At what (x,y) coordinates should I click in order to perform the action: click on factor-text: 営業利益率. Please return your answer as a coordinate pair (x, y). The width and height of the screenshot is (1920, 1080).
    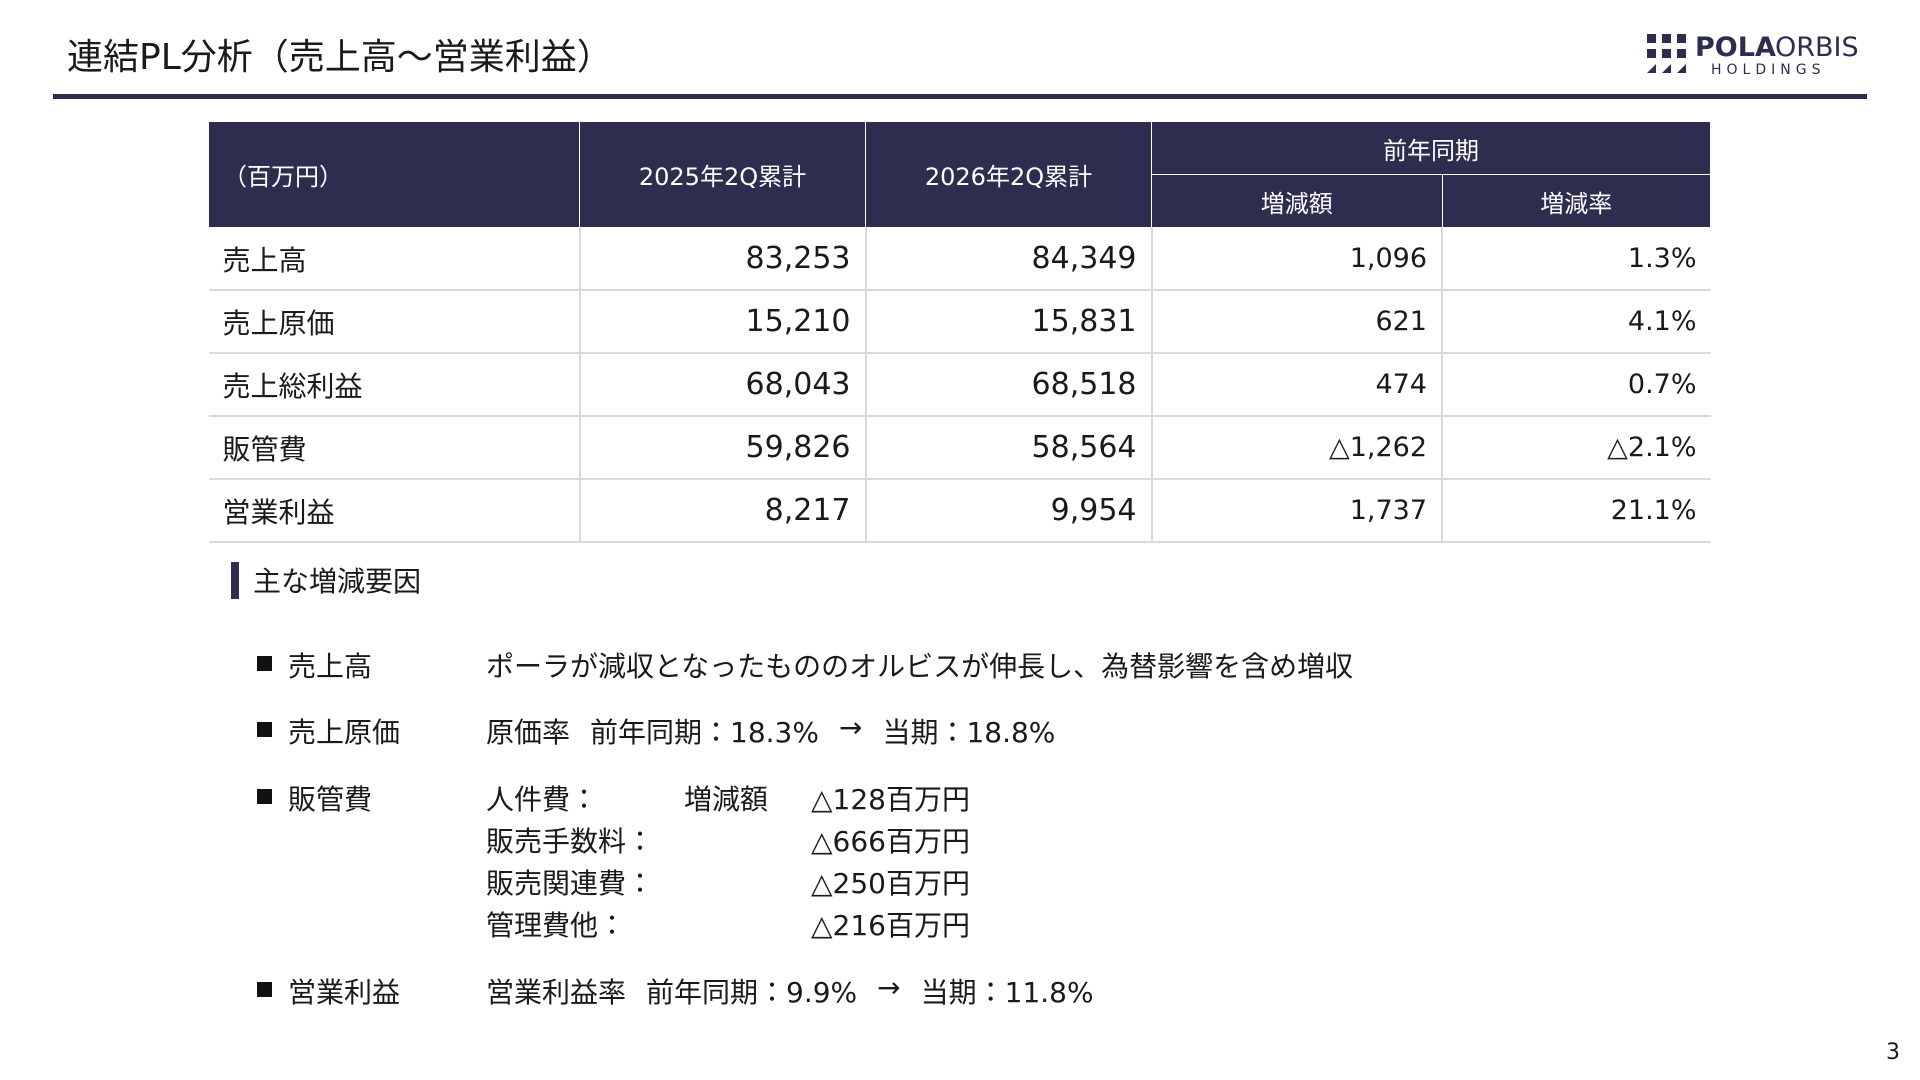
    Looking at the image, I should click on (556, 992).